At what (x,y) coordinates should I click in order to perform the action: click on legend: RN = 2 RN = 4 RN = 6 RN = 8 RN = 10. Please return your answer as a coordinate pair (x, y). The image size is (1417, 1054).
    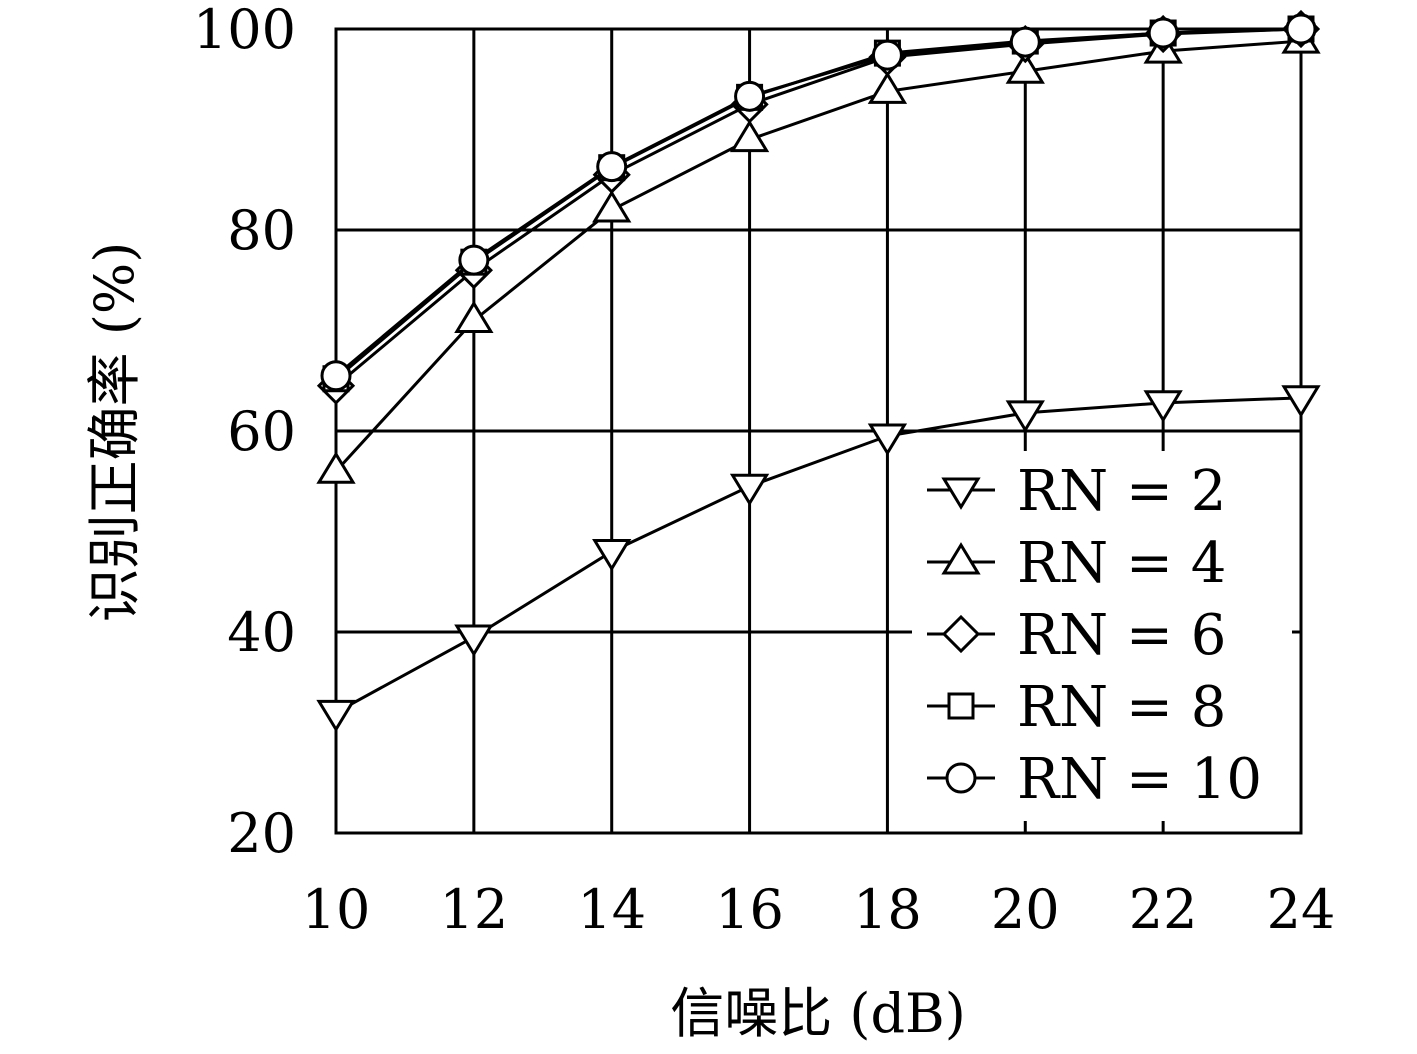
    Looking at the image, I should click on (1102, 636).